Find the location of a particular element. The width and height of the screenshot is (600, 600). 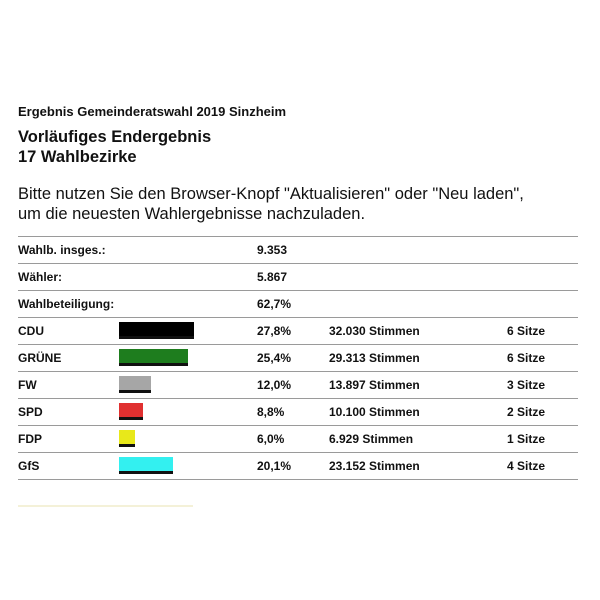

party-name: FW is located at coordinates (27, 385).